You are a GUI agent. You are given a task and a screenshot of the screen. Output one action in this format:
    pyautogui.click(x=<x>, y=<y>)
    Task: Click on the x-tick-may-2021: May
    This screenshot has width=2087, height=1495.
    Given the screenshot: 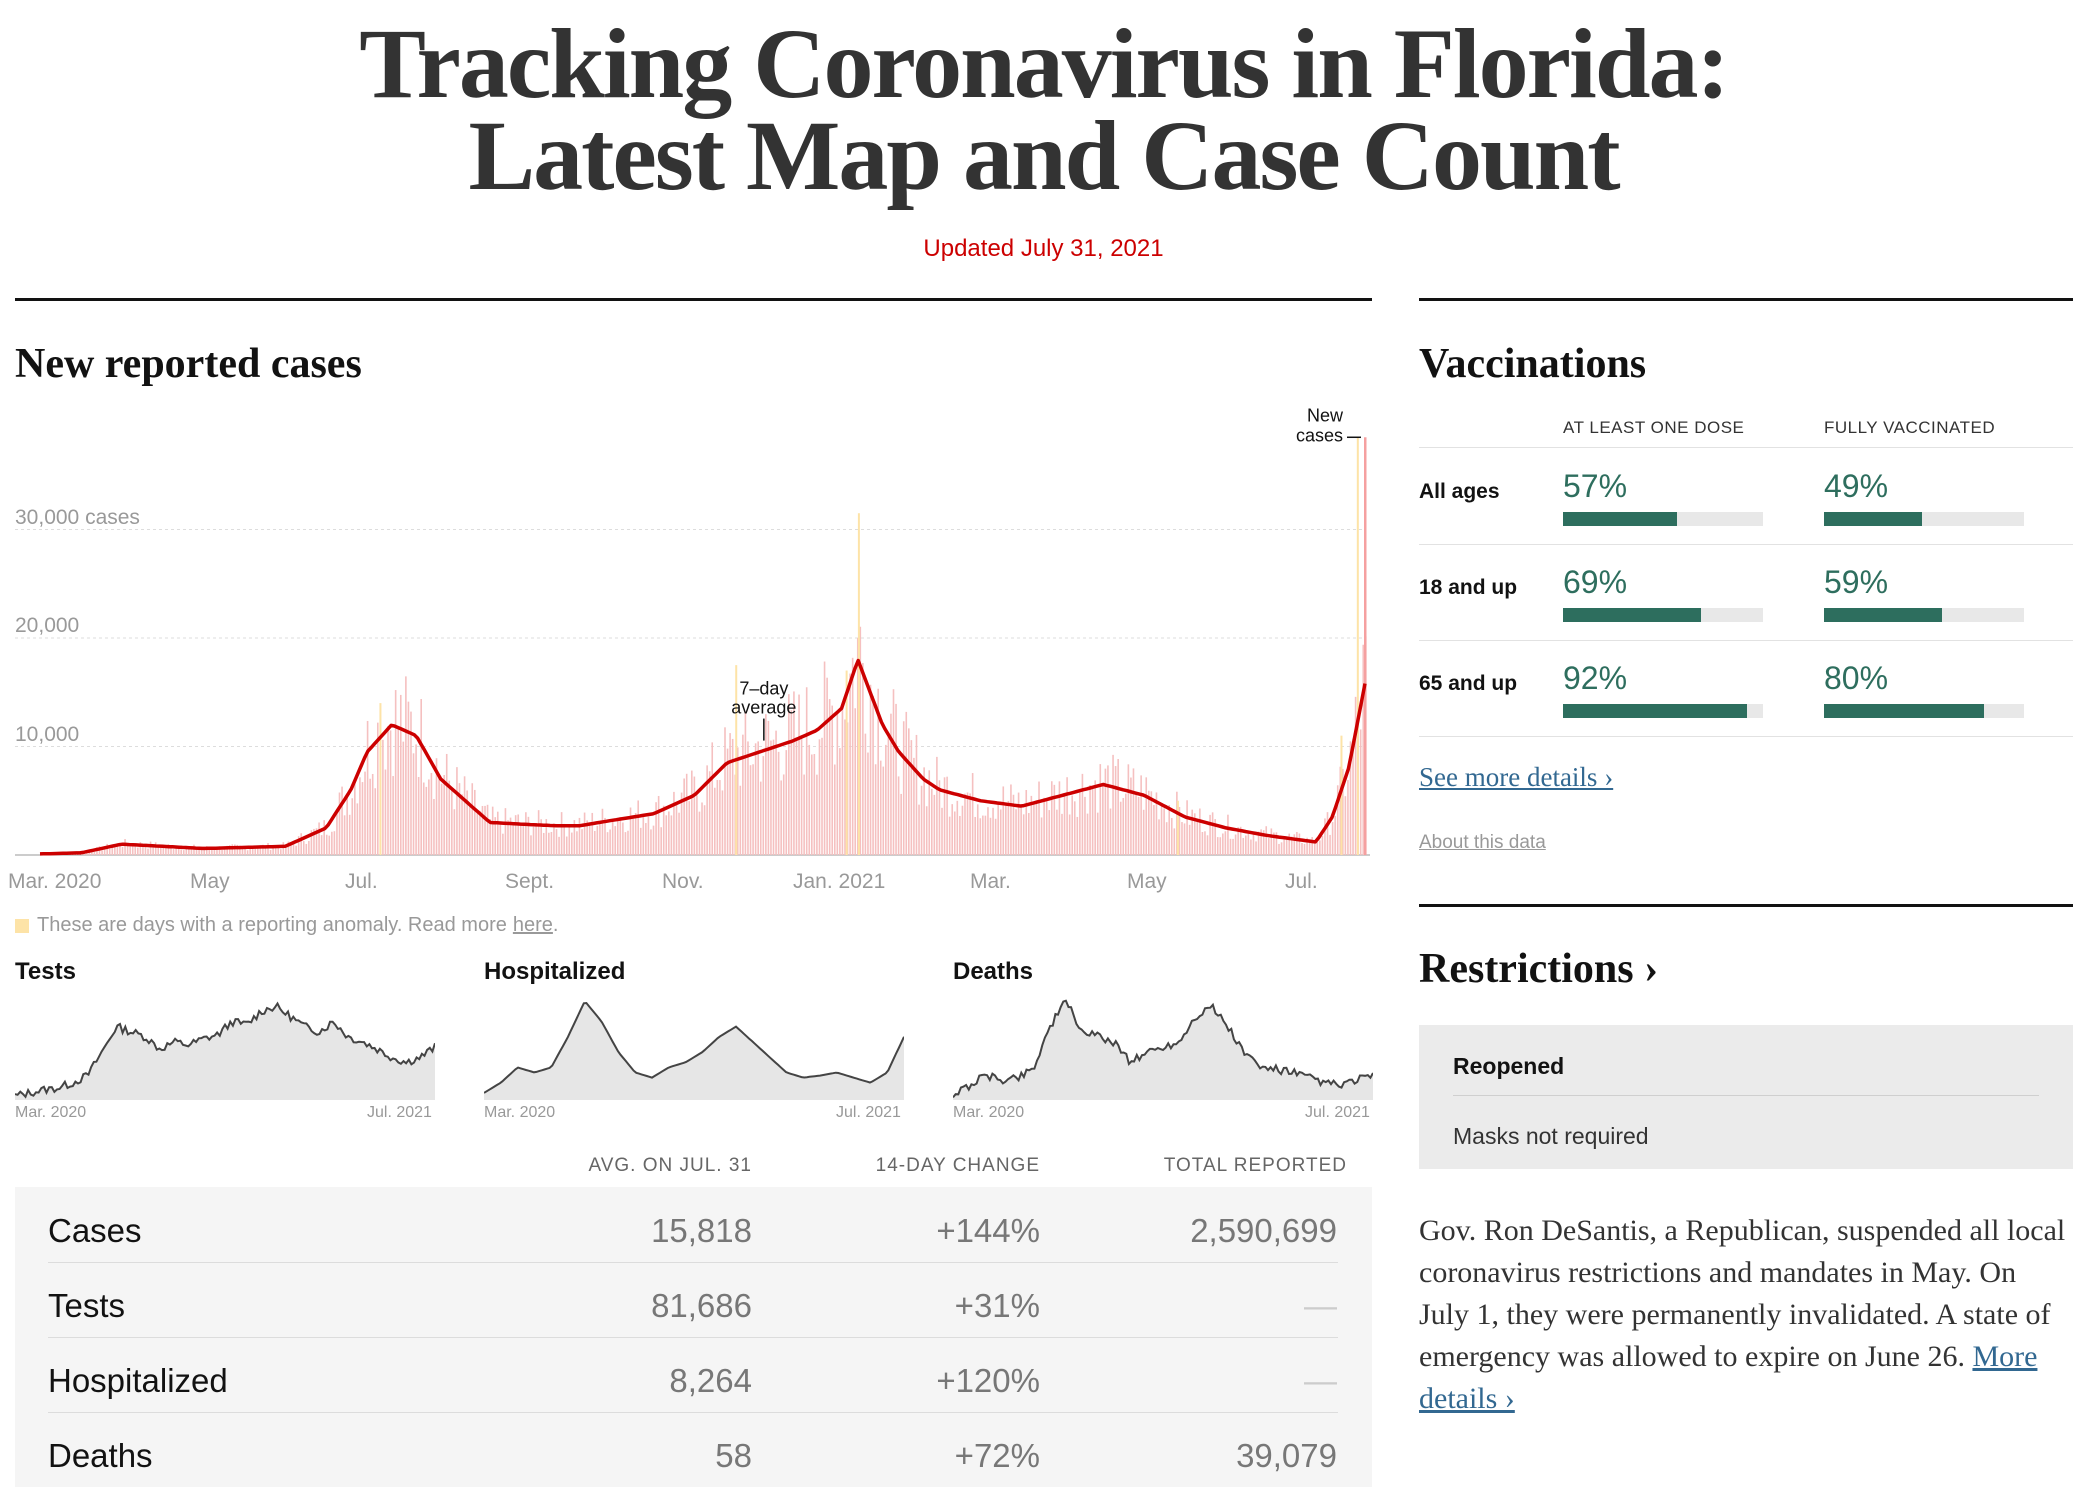 What is the action you would take?
    pyautogui.click(x=1147, y=881)
    